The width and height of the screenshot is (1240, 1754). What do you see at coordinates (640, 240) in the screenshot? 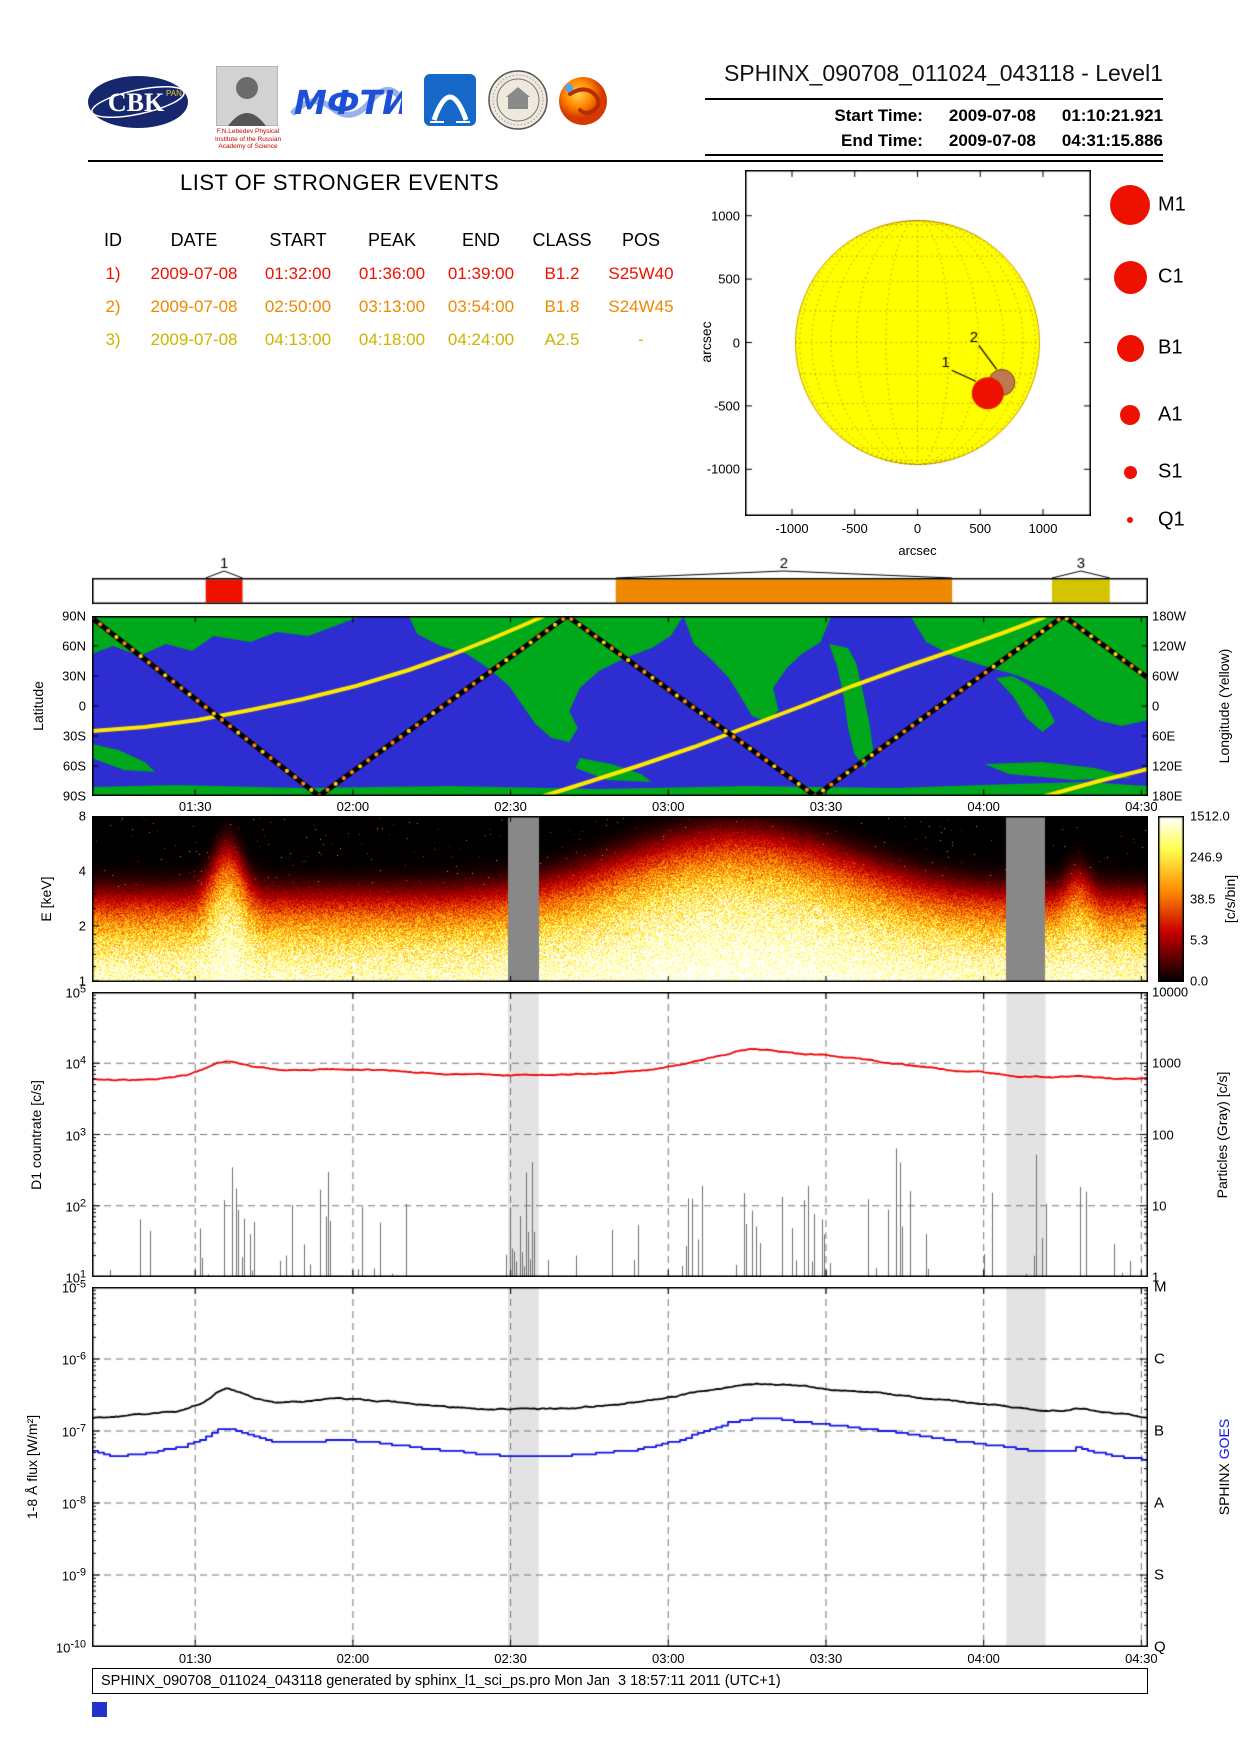
I see `events-column-header: POS` at bounding box center [640, 240].